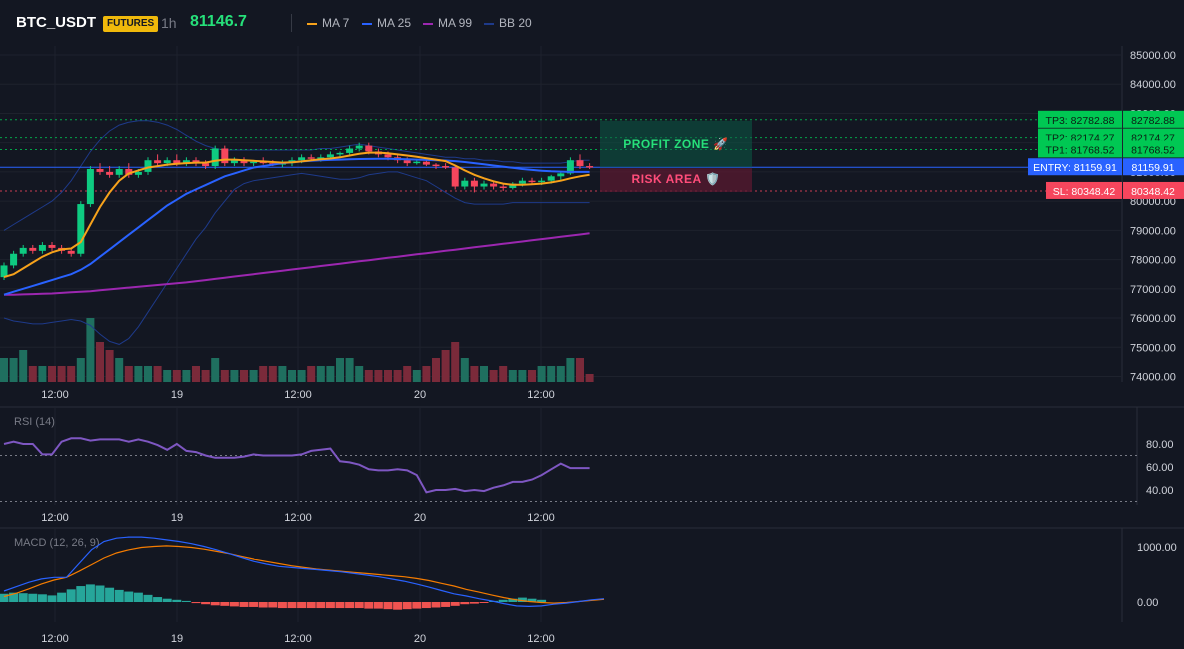  Describe the element at coordinates (1075, 168) in the screenshot. I see `entry-label: ENTRY: 81159.91` at that location.